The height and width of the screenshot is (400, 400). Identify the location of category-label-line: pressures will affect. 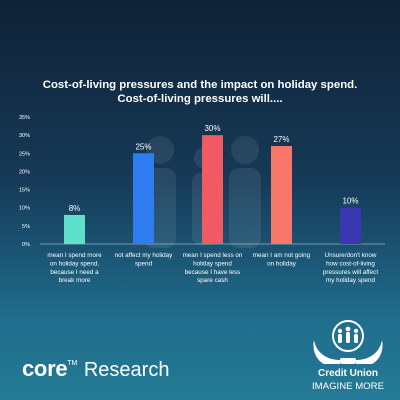
(350, 272).